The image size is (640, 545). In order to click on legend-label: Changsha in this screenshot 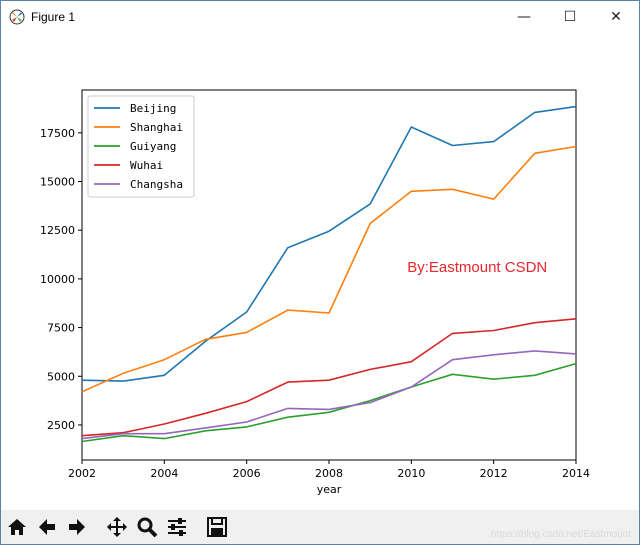, I will do `click(156, 184)`.